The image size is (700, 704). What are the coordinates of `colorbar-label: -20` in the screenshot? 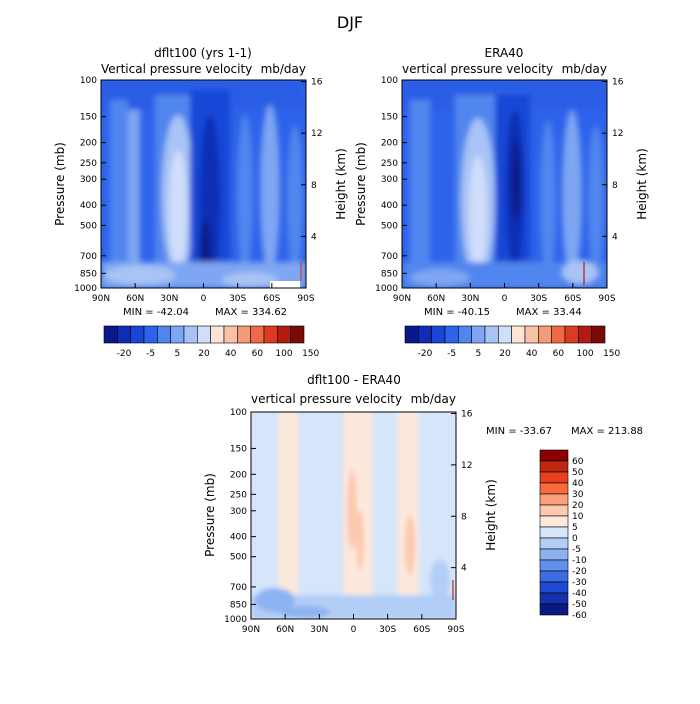 It's located at (425, 354).